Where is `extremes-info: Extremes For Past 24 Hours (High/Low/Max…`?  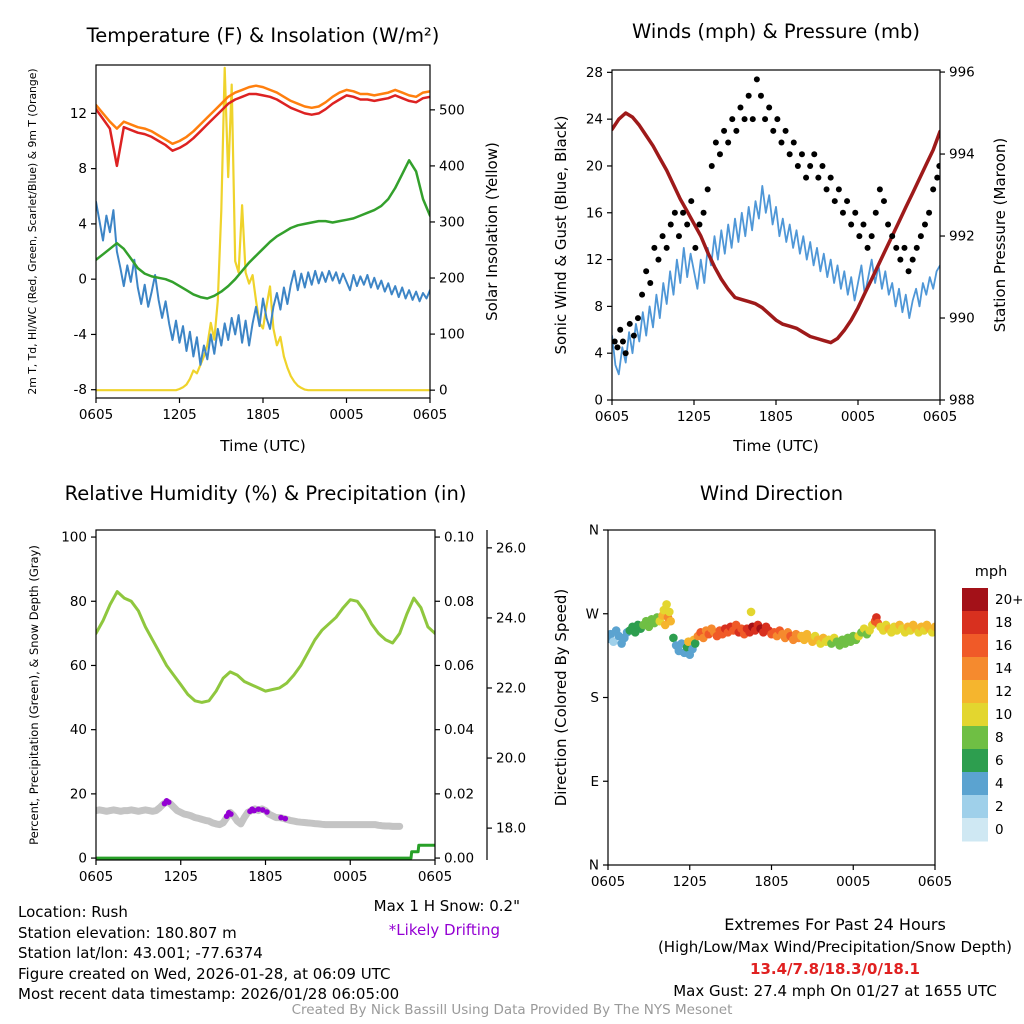
extremes-info: Extremes For Past 24 Hours (High/Low/Max… is located at coordinates (835, 958).